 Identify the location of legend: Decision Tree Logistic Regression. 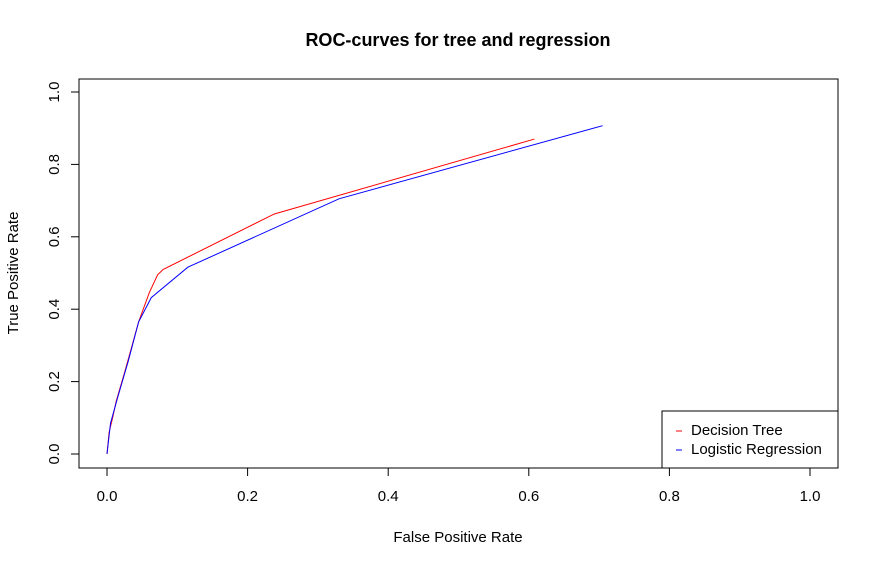
(750, 439).